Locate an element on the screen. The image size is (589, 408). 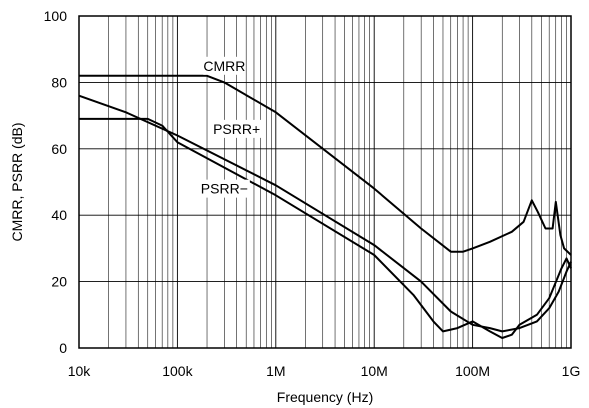
y-tick-label: 40 is located at coordinates (59, 215).